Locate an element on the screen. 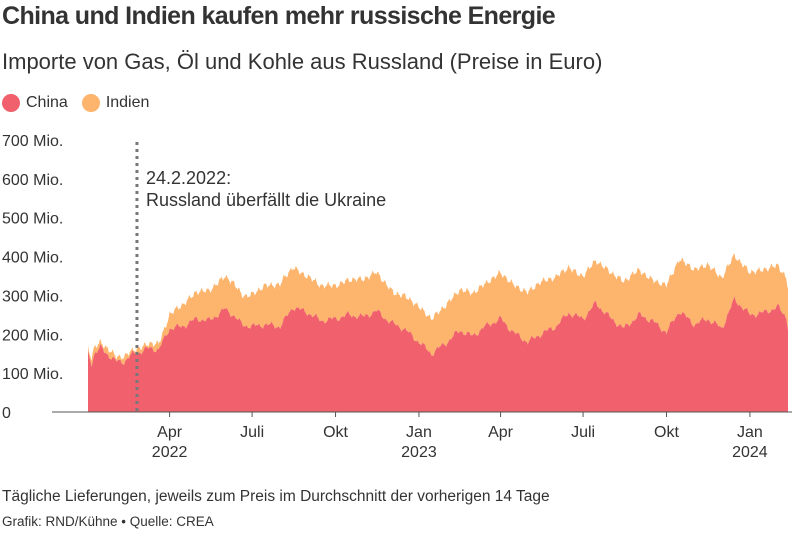 This screenshot has width=800, height=533. x-tick-year-label: 2024 is located at coordinates (750, 452).